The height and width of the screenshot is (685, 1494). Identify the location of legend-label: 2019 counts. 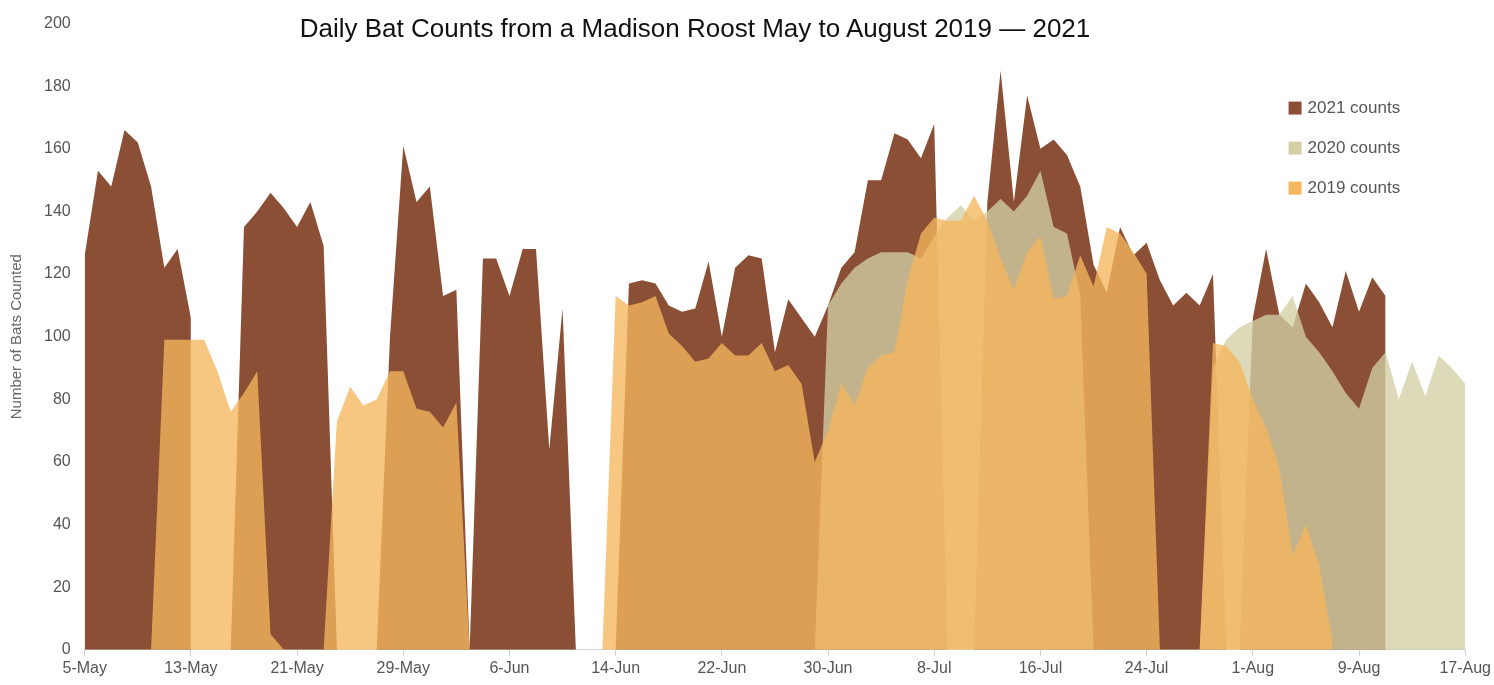
(1354, 188).